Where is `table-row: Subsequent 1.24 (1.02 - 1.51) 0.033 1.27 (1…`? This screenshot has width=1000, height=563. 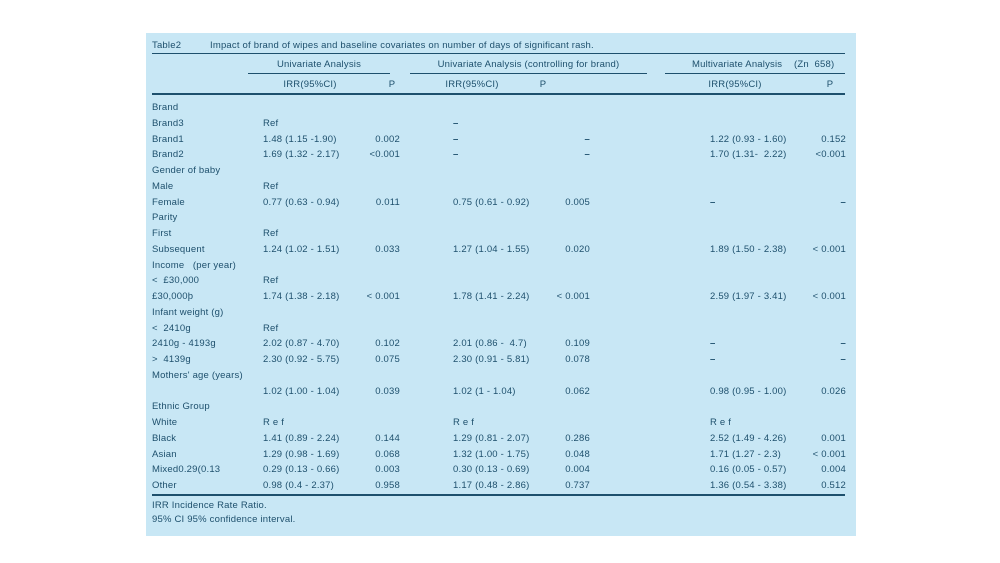
table-row: Subsequent 1.24 (1.02 - 1.51) 0.033 1.27 (1… is located at coordinates (501, 250).